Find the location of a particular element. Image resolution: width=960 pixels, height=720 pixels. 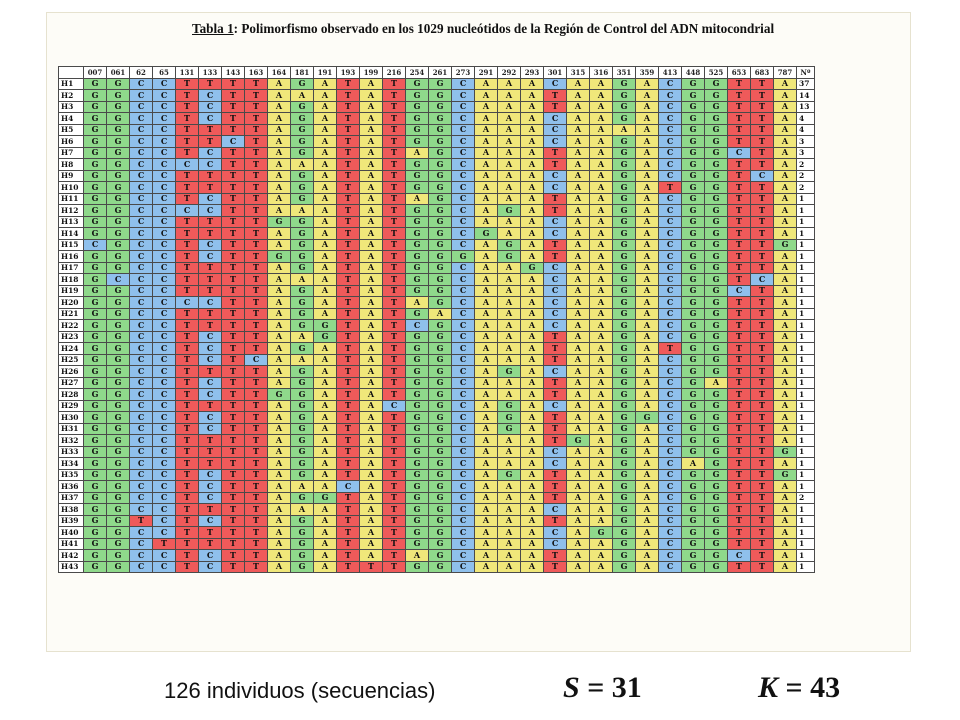

haplotype-row: H20 G G C C C C T T A G A T A T A G C A A A C A A G A C G G T T A 1 is located at coordinates (436, 302).